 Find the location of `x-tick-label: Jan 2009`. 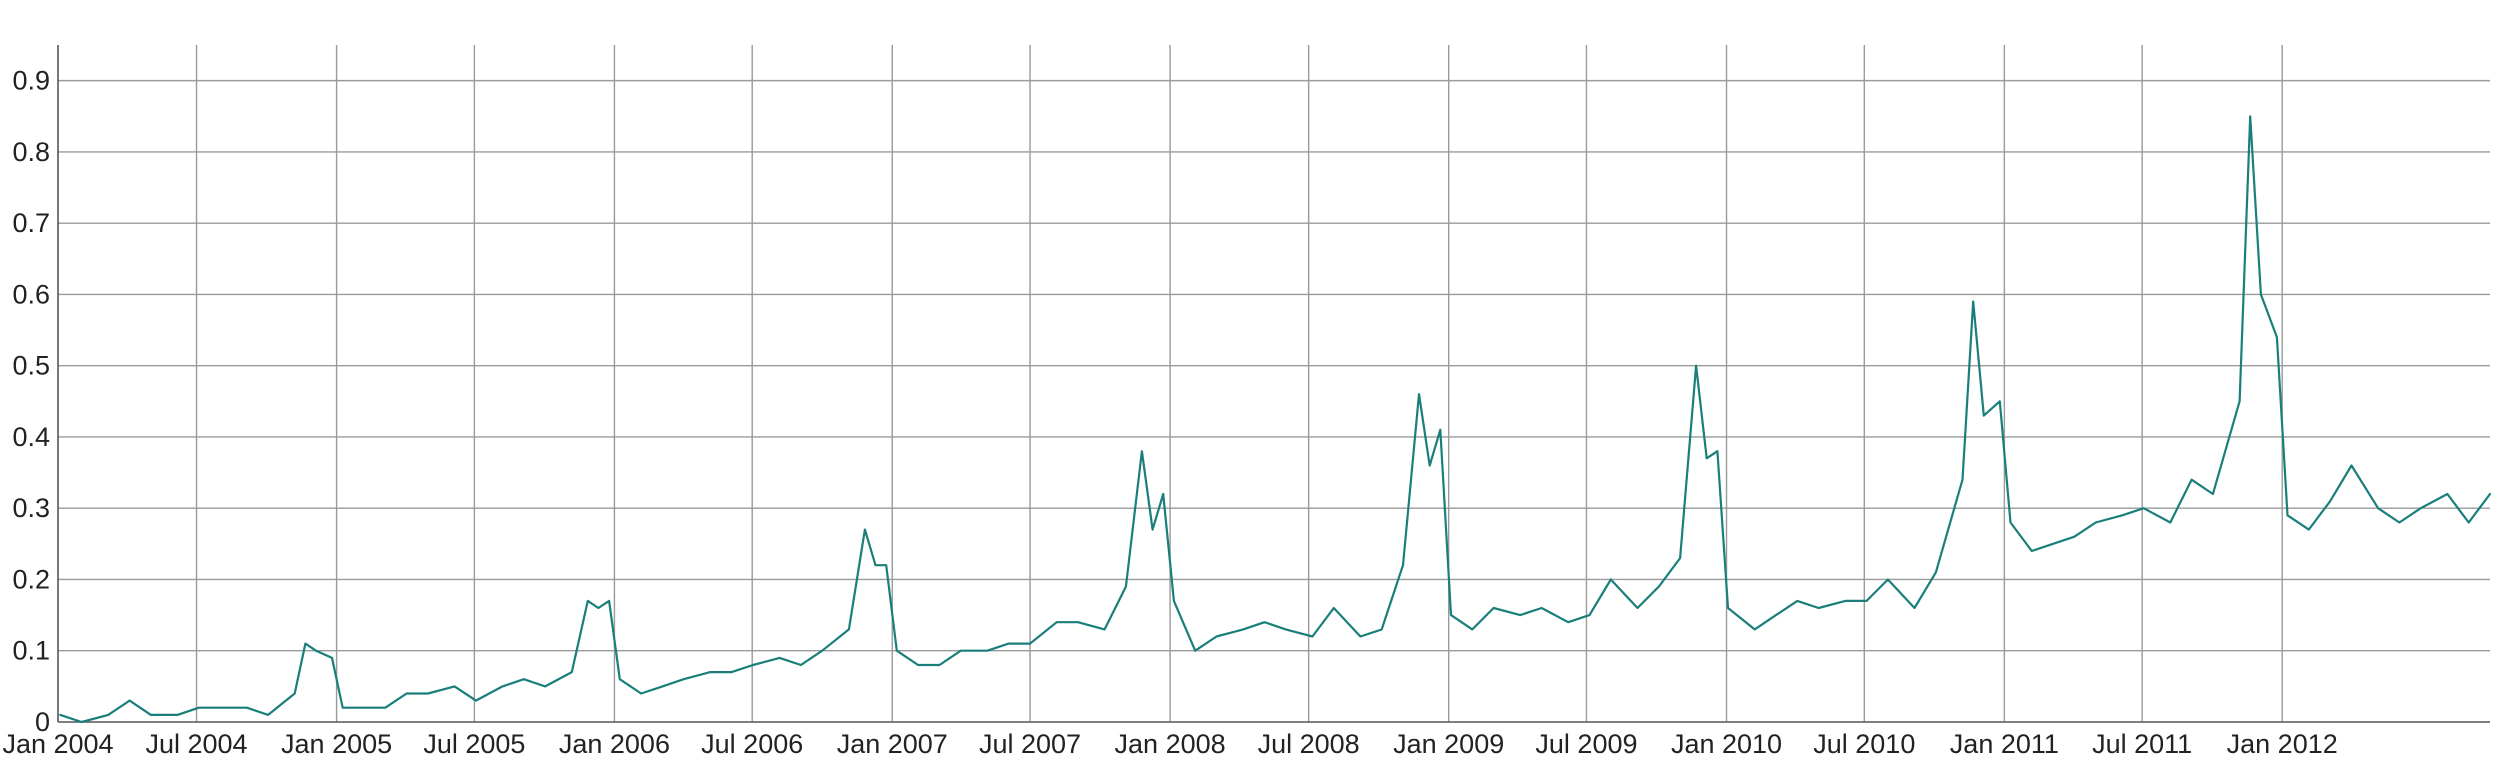

x-tick-label: Jan 2009 is located at coordinates (1448, 744).